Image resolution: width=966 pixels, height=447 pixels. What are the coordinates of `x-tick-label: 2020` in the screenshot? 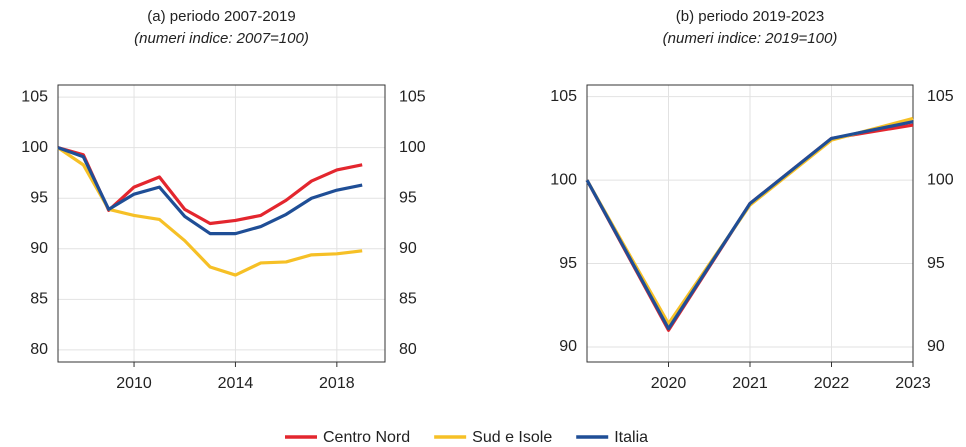 It's located at (669, 383).